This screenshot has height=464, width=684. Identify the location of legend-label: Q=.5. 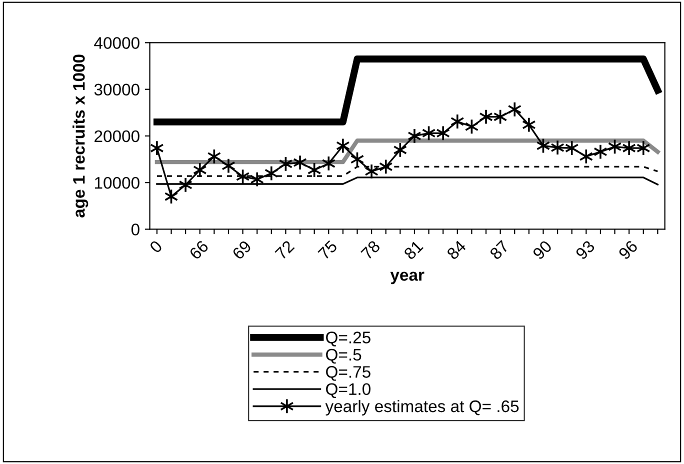
(344, 356).